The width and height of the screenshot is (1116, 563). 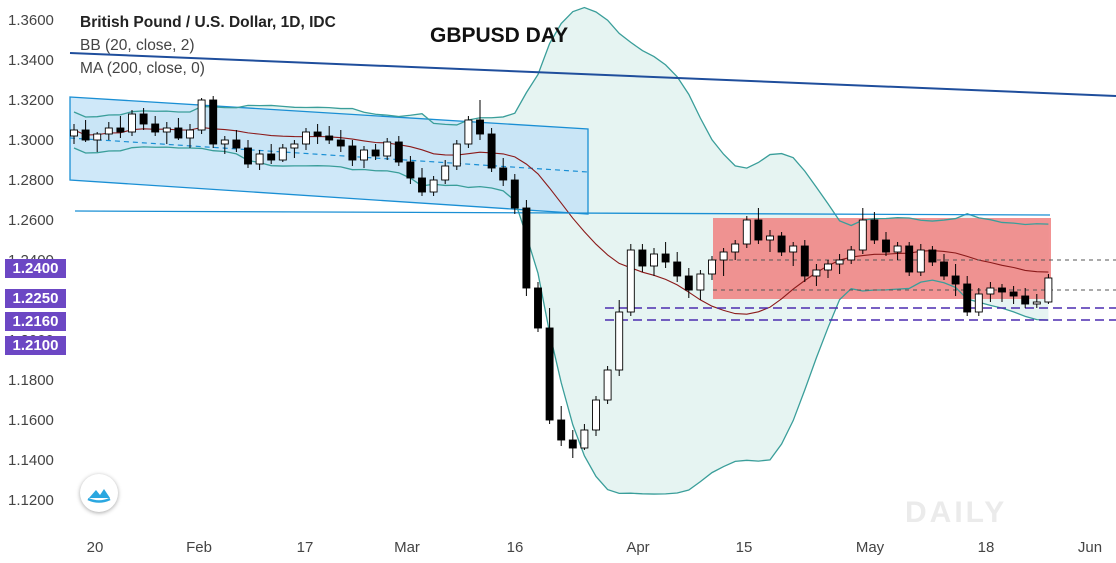 I want to click on x-tick-label: 20, so click(x=95, y=547).